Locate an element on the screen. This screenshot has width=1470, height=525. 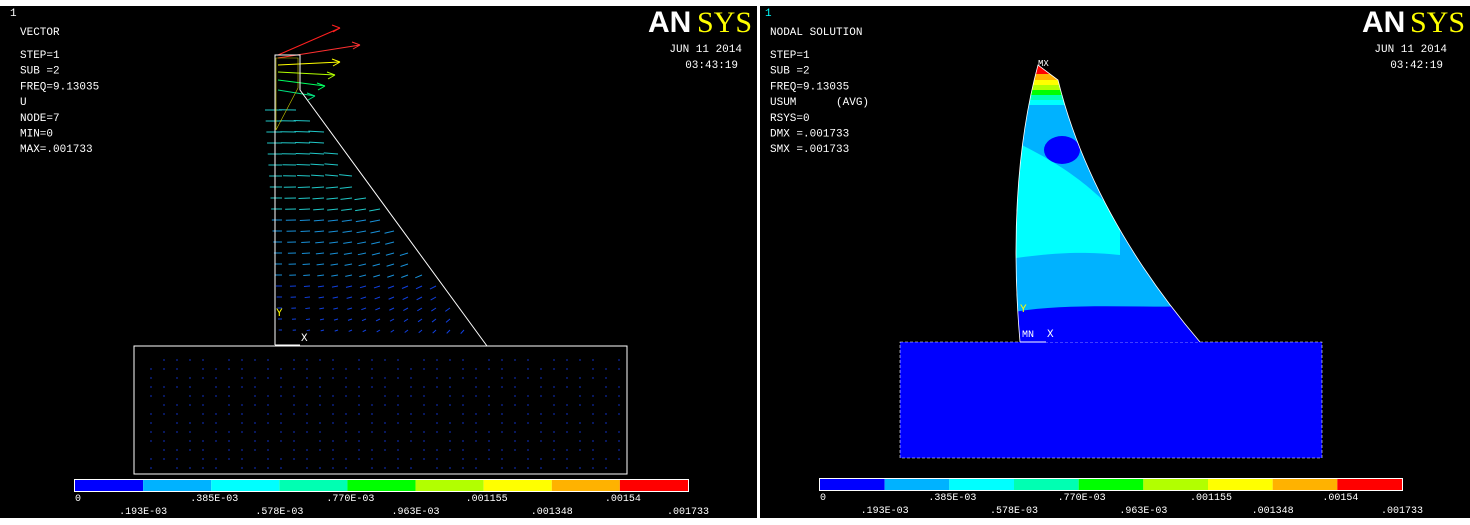
info-line: USUM (AVG) is located at coordinates (819, 103).